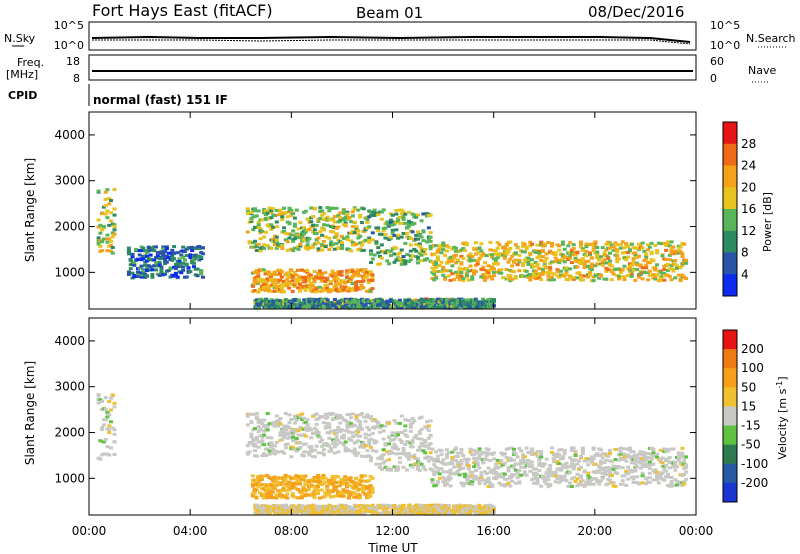  What do you see at coordinates (636, 12) in the screenshot?
I see `date-title: 08/Dec/2016` at bounding box center [636, 12].